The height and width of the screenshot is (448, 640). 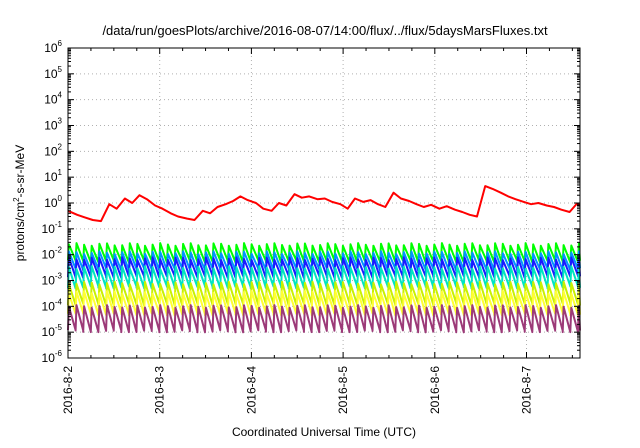 What do you see at coordinates (53, 202) in the screenshot?
I see `y-tick-label: 10⁰` at bounding box center [53, 202].